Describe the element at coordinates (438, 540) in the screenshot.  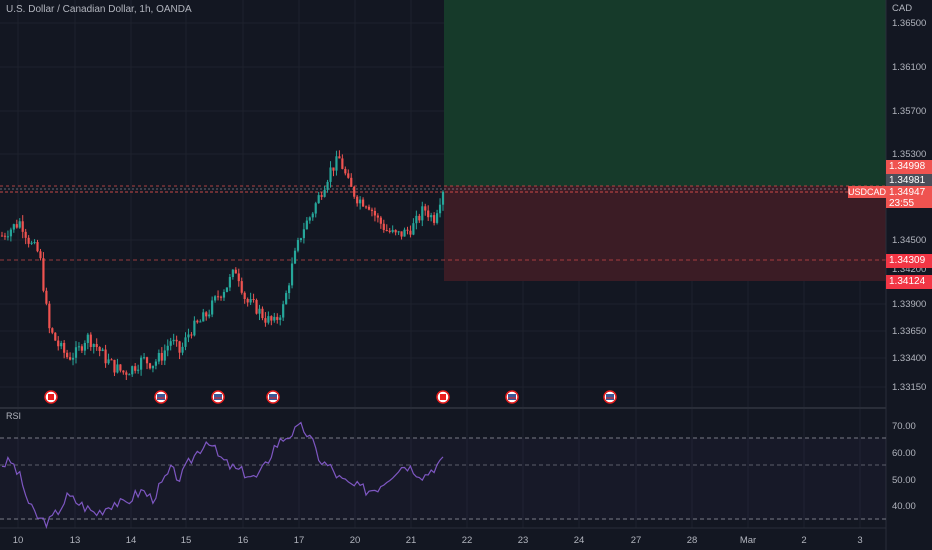
I see `time-axis: 10 13 14 15 16 17 20 21 22 23 24 27 28 Mar 2 3` at that location.